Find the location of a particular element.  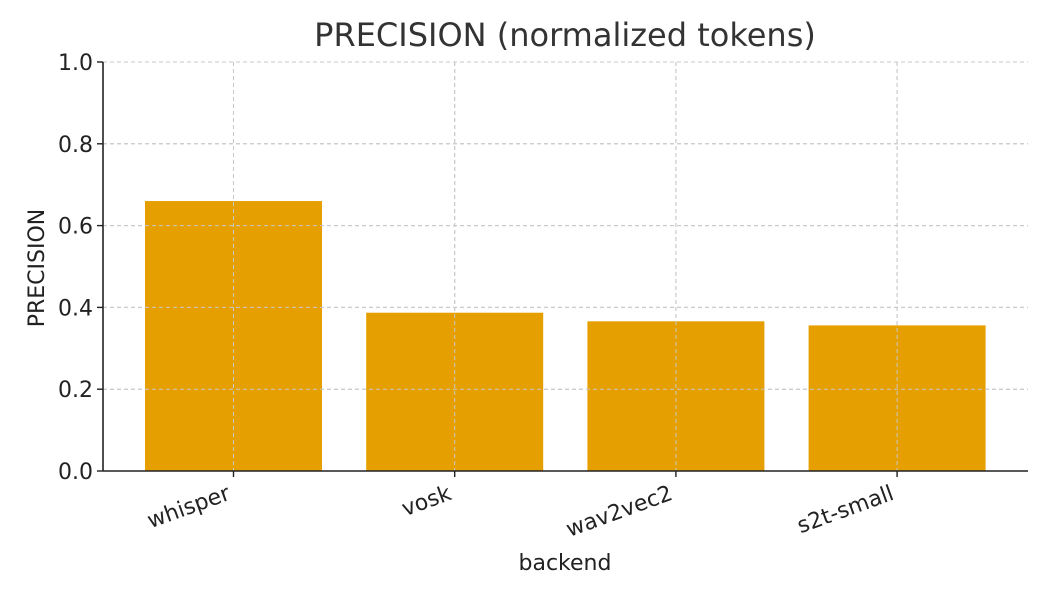

y-tick-label: 1.0 is located at coordinates (75, 63).